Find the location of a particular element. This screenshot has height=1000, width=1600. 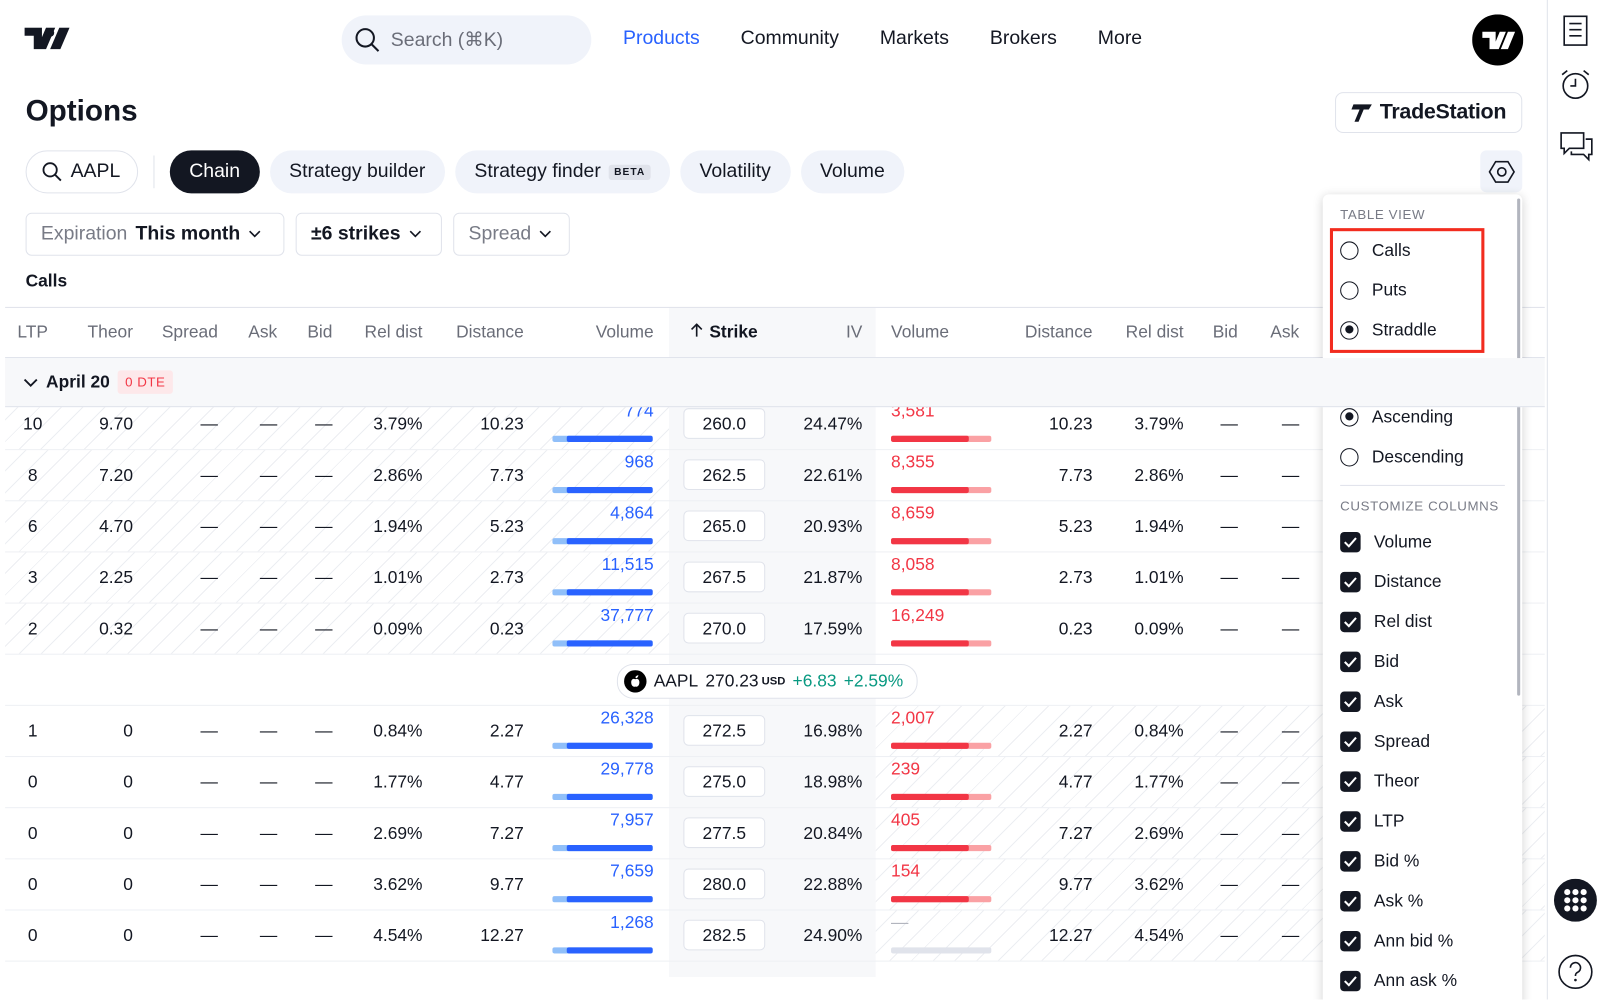

column-header-label: Ask is located at coordinates (1285, 332).